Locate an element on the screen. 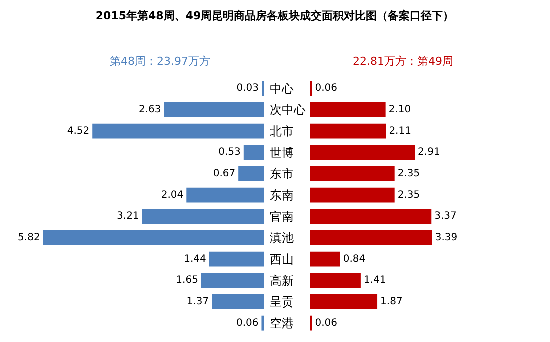 This screenshot has height=342, width=550. y-tick-label: 呈贡 is located at coordinates (282, 302).